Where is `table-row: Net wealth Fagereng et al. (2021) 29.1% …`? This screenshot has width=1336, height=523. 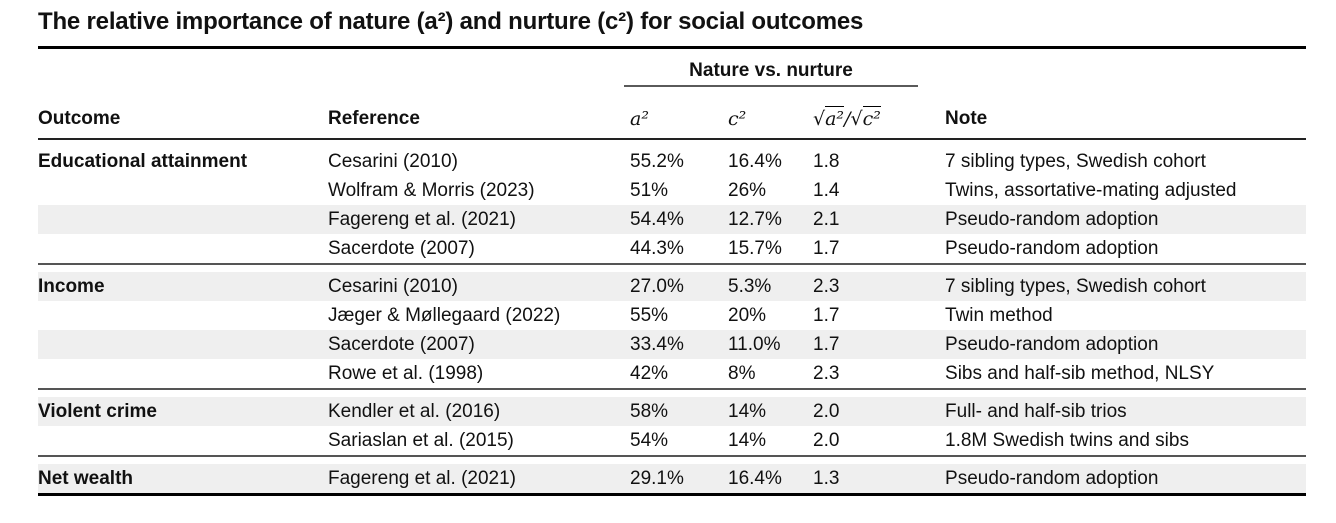 table-row: Net wealth Fagereng et al. (2021) 29.1% … is located at coordinates (672, 479).